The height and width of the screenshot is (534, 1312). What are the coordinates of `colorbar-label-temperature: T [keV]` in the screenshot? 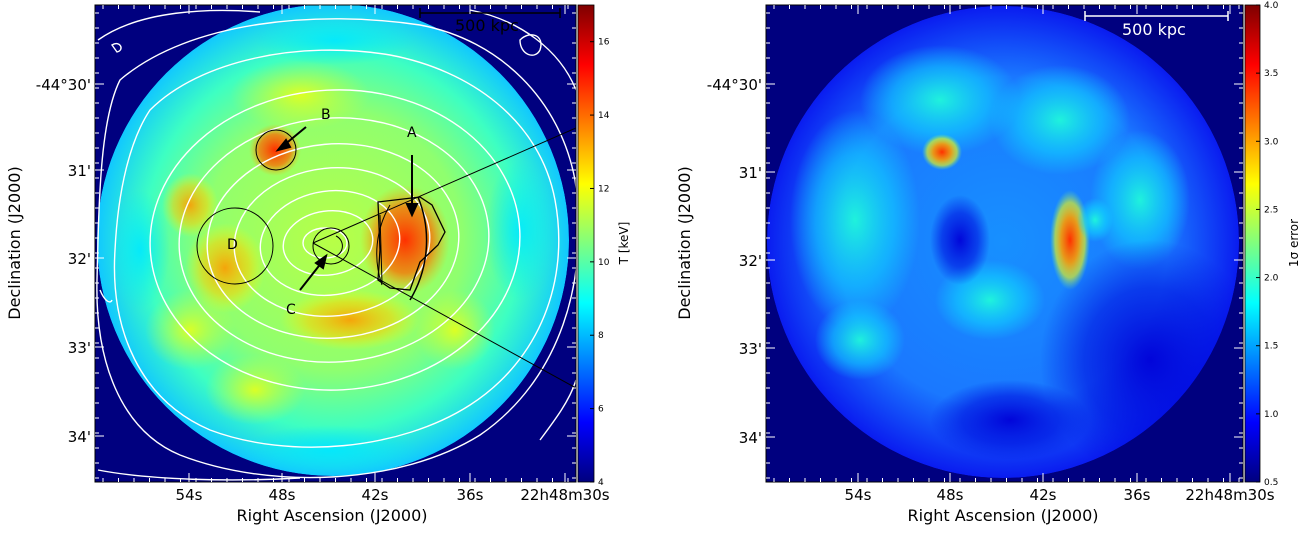 It's located at (624, 244).